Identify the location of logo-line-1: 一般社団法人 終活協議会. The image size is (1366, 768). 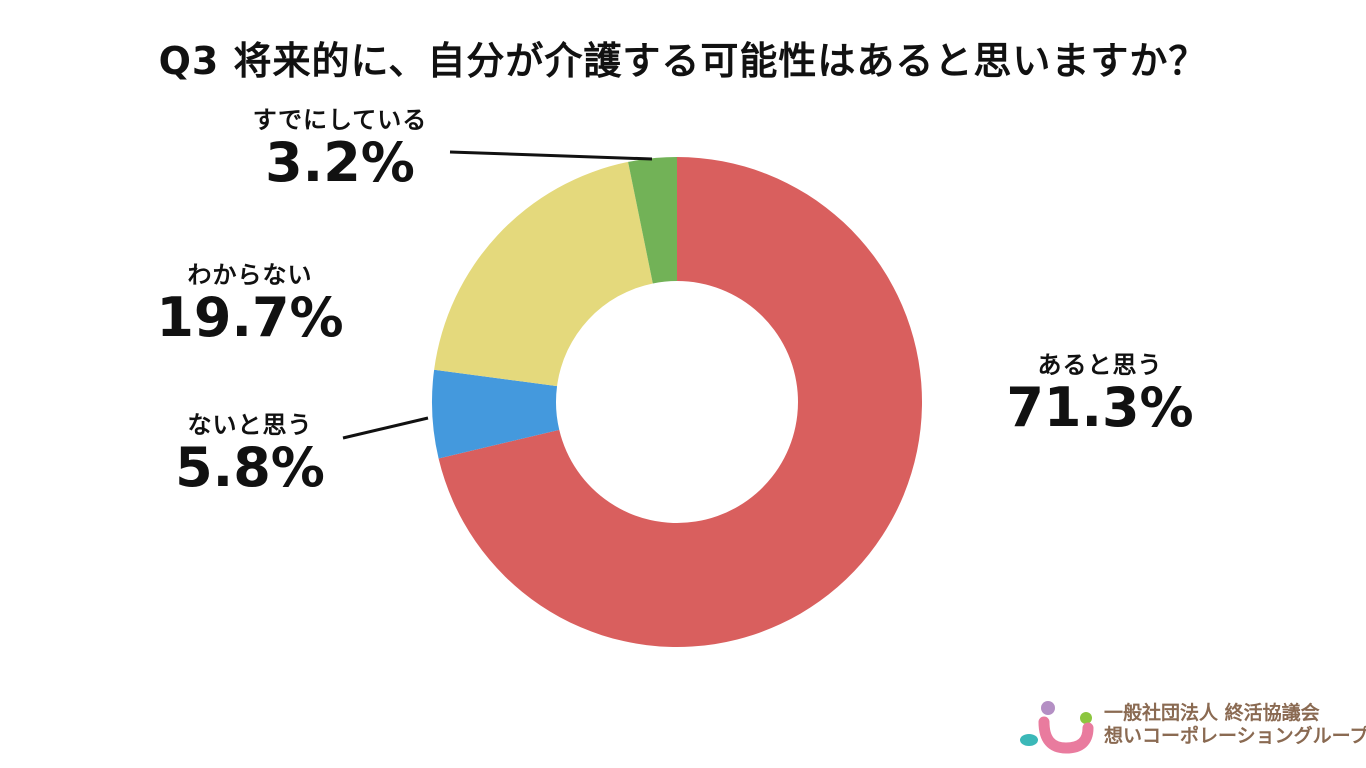
(1212, 713).